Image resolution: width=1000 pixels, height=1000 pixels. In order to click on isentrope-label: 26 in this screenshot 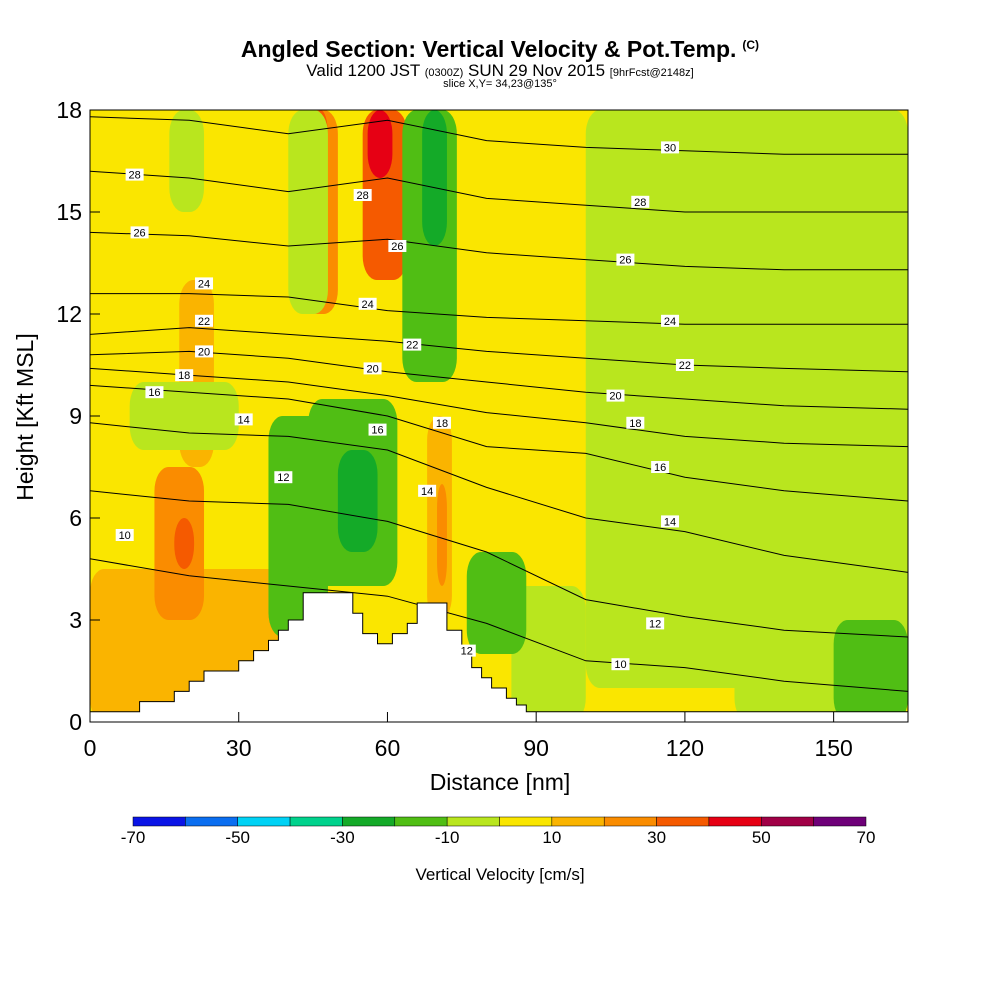, I will do `click(625, 260)`.